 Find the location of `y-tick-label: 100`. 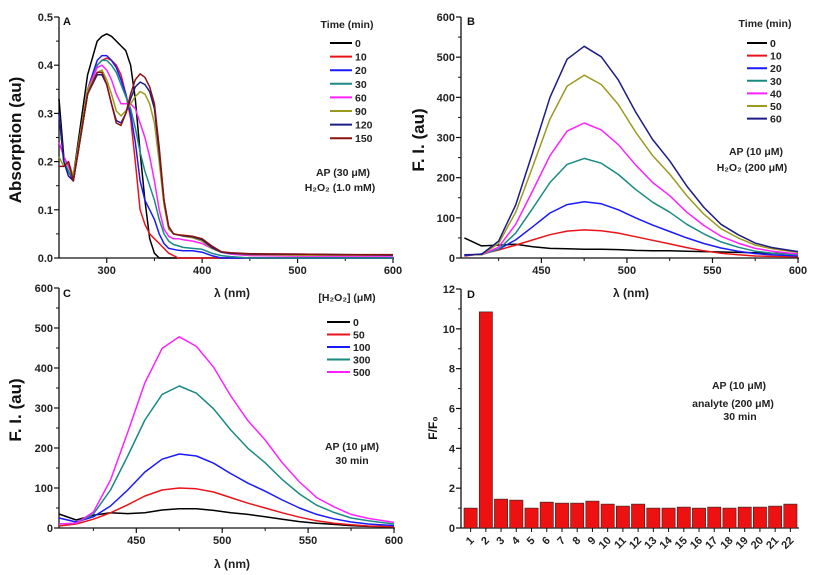

y-tick-label: 100 is located at coordinates (446, 219).